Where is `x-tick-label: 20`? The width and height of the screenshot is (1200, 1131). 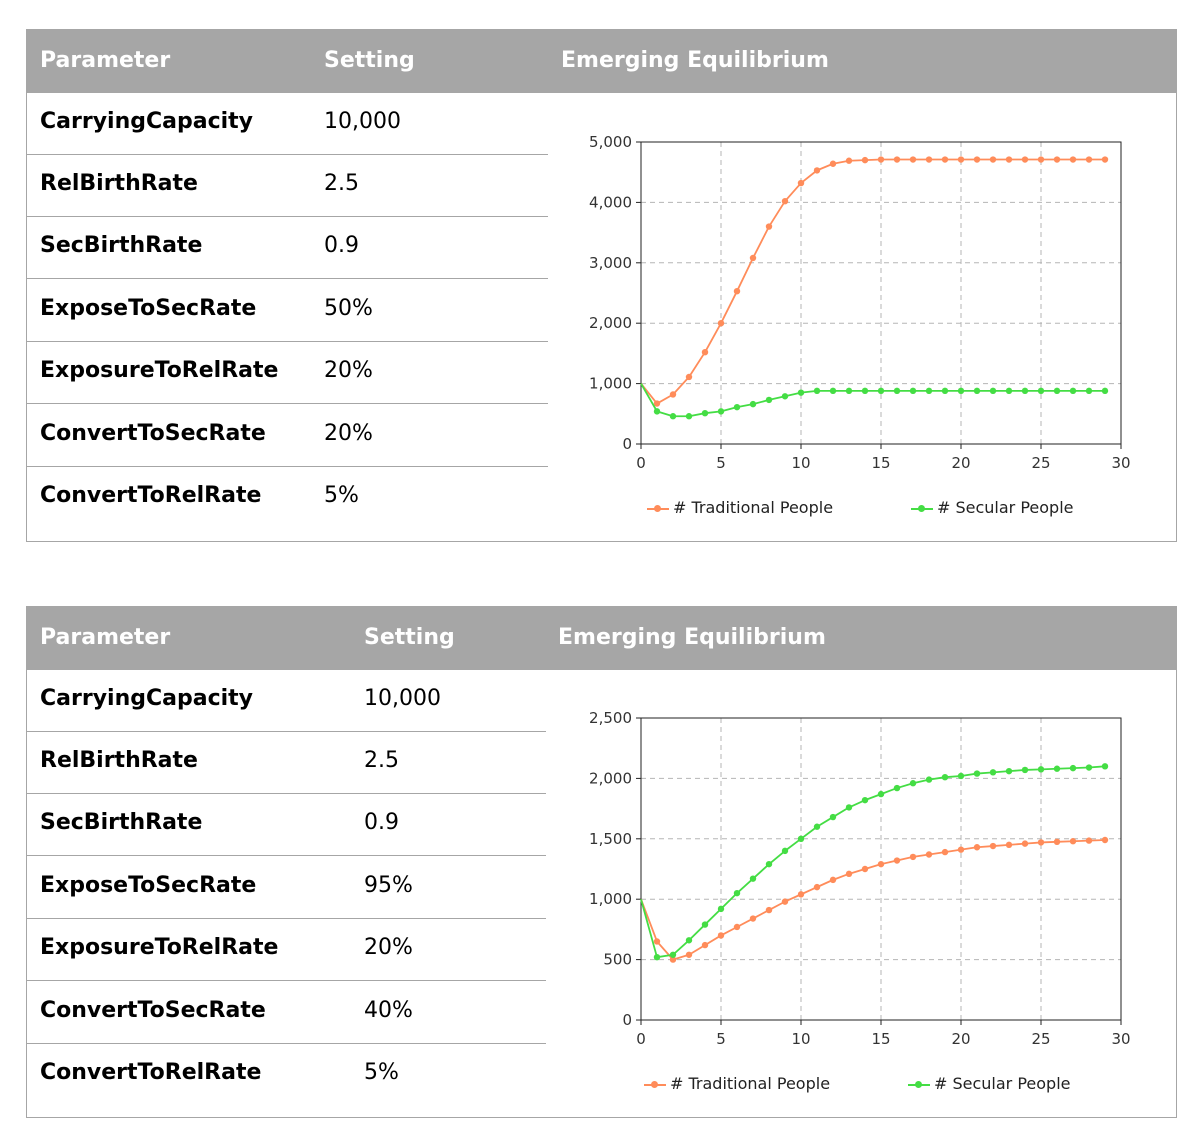 x-tick-label: 20 is located at coordinates (960, 463).